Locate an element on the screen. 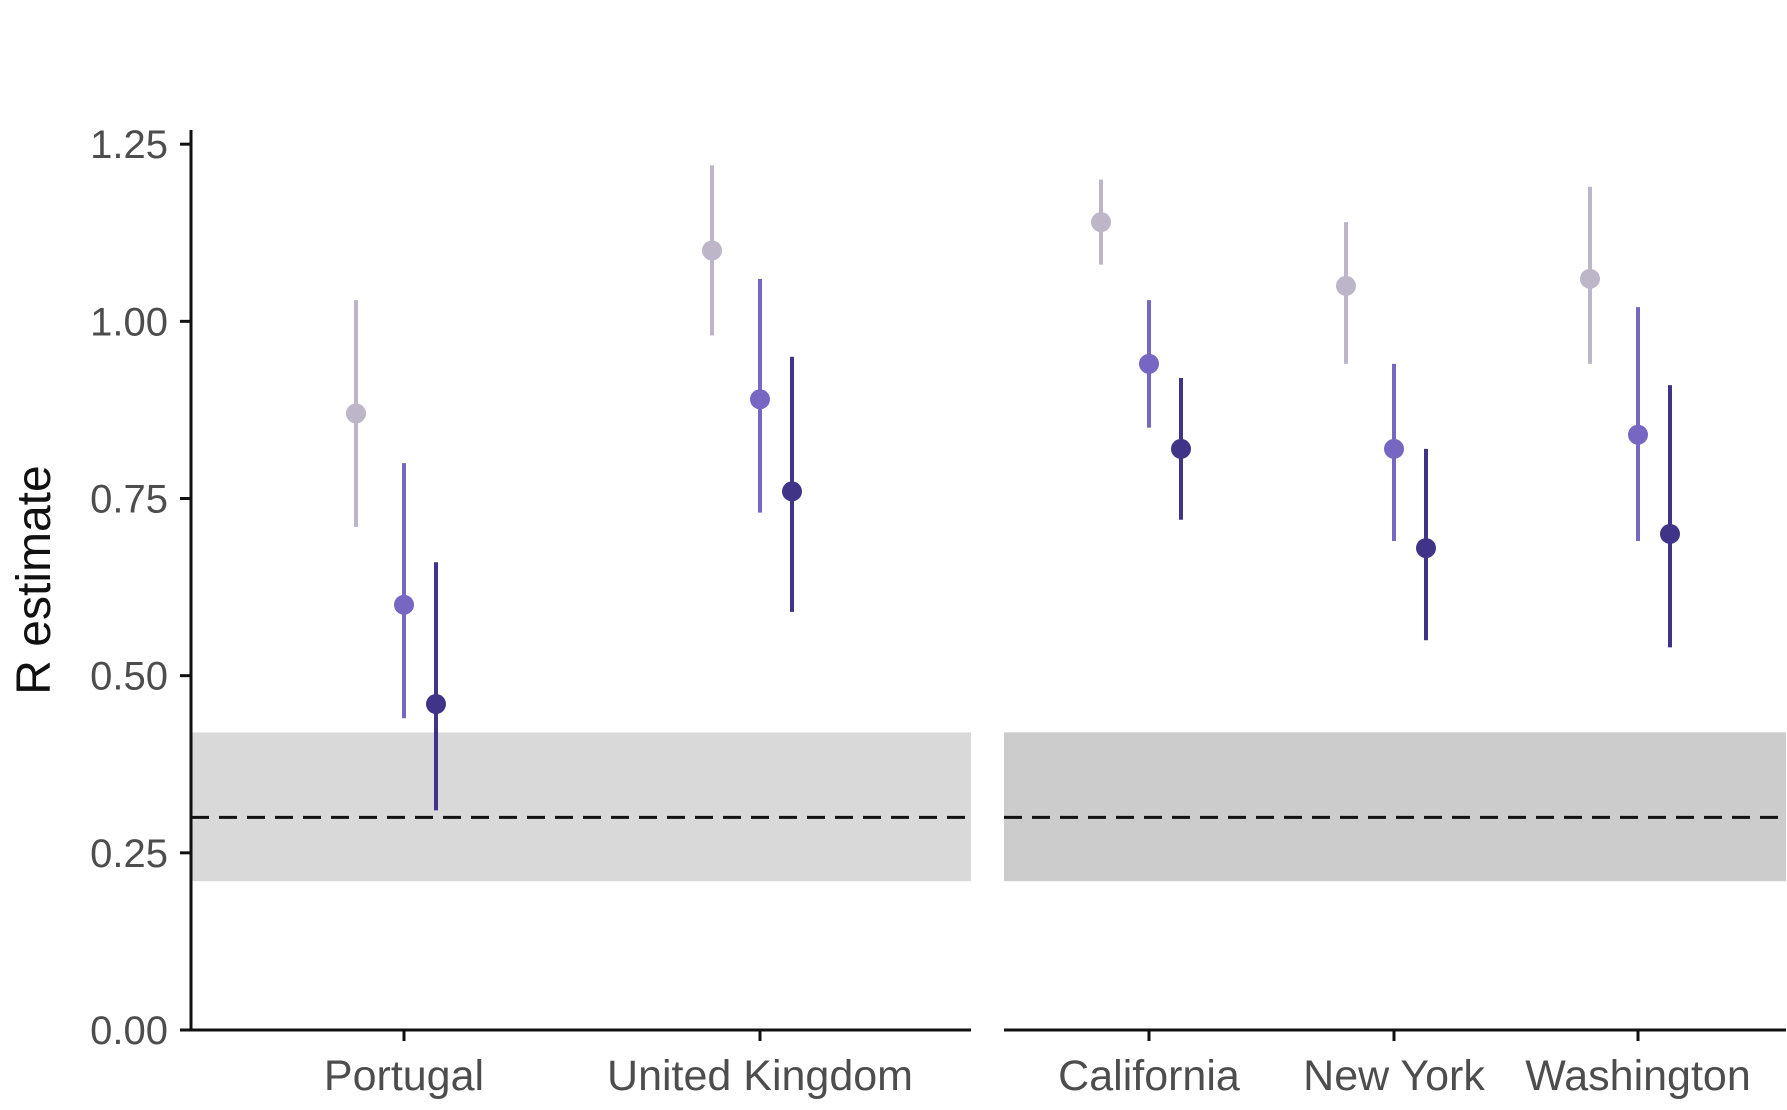  y-tick-label: 0.75 is located at coordinates (129, 500).